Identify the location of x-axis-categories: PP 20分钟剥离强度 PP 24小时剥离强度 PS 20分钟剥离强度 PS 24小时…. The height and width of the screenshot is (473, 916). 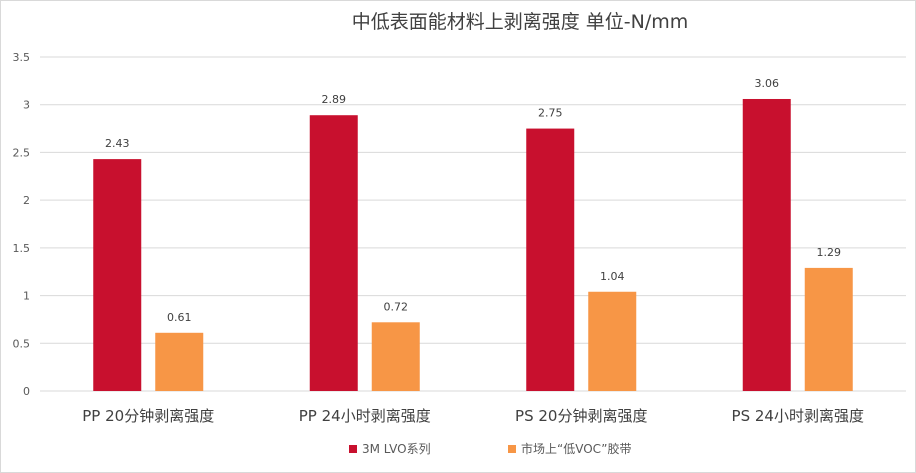
(473, 416).